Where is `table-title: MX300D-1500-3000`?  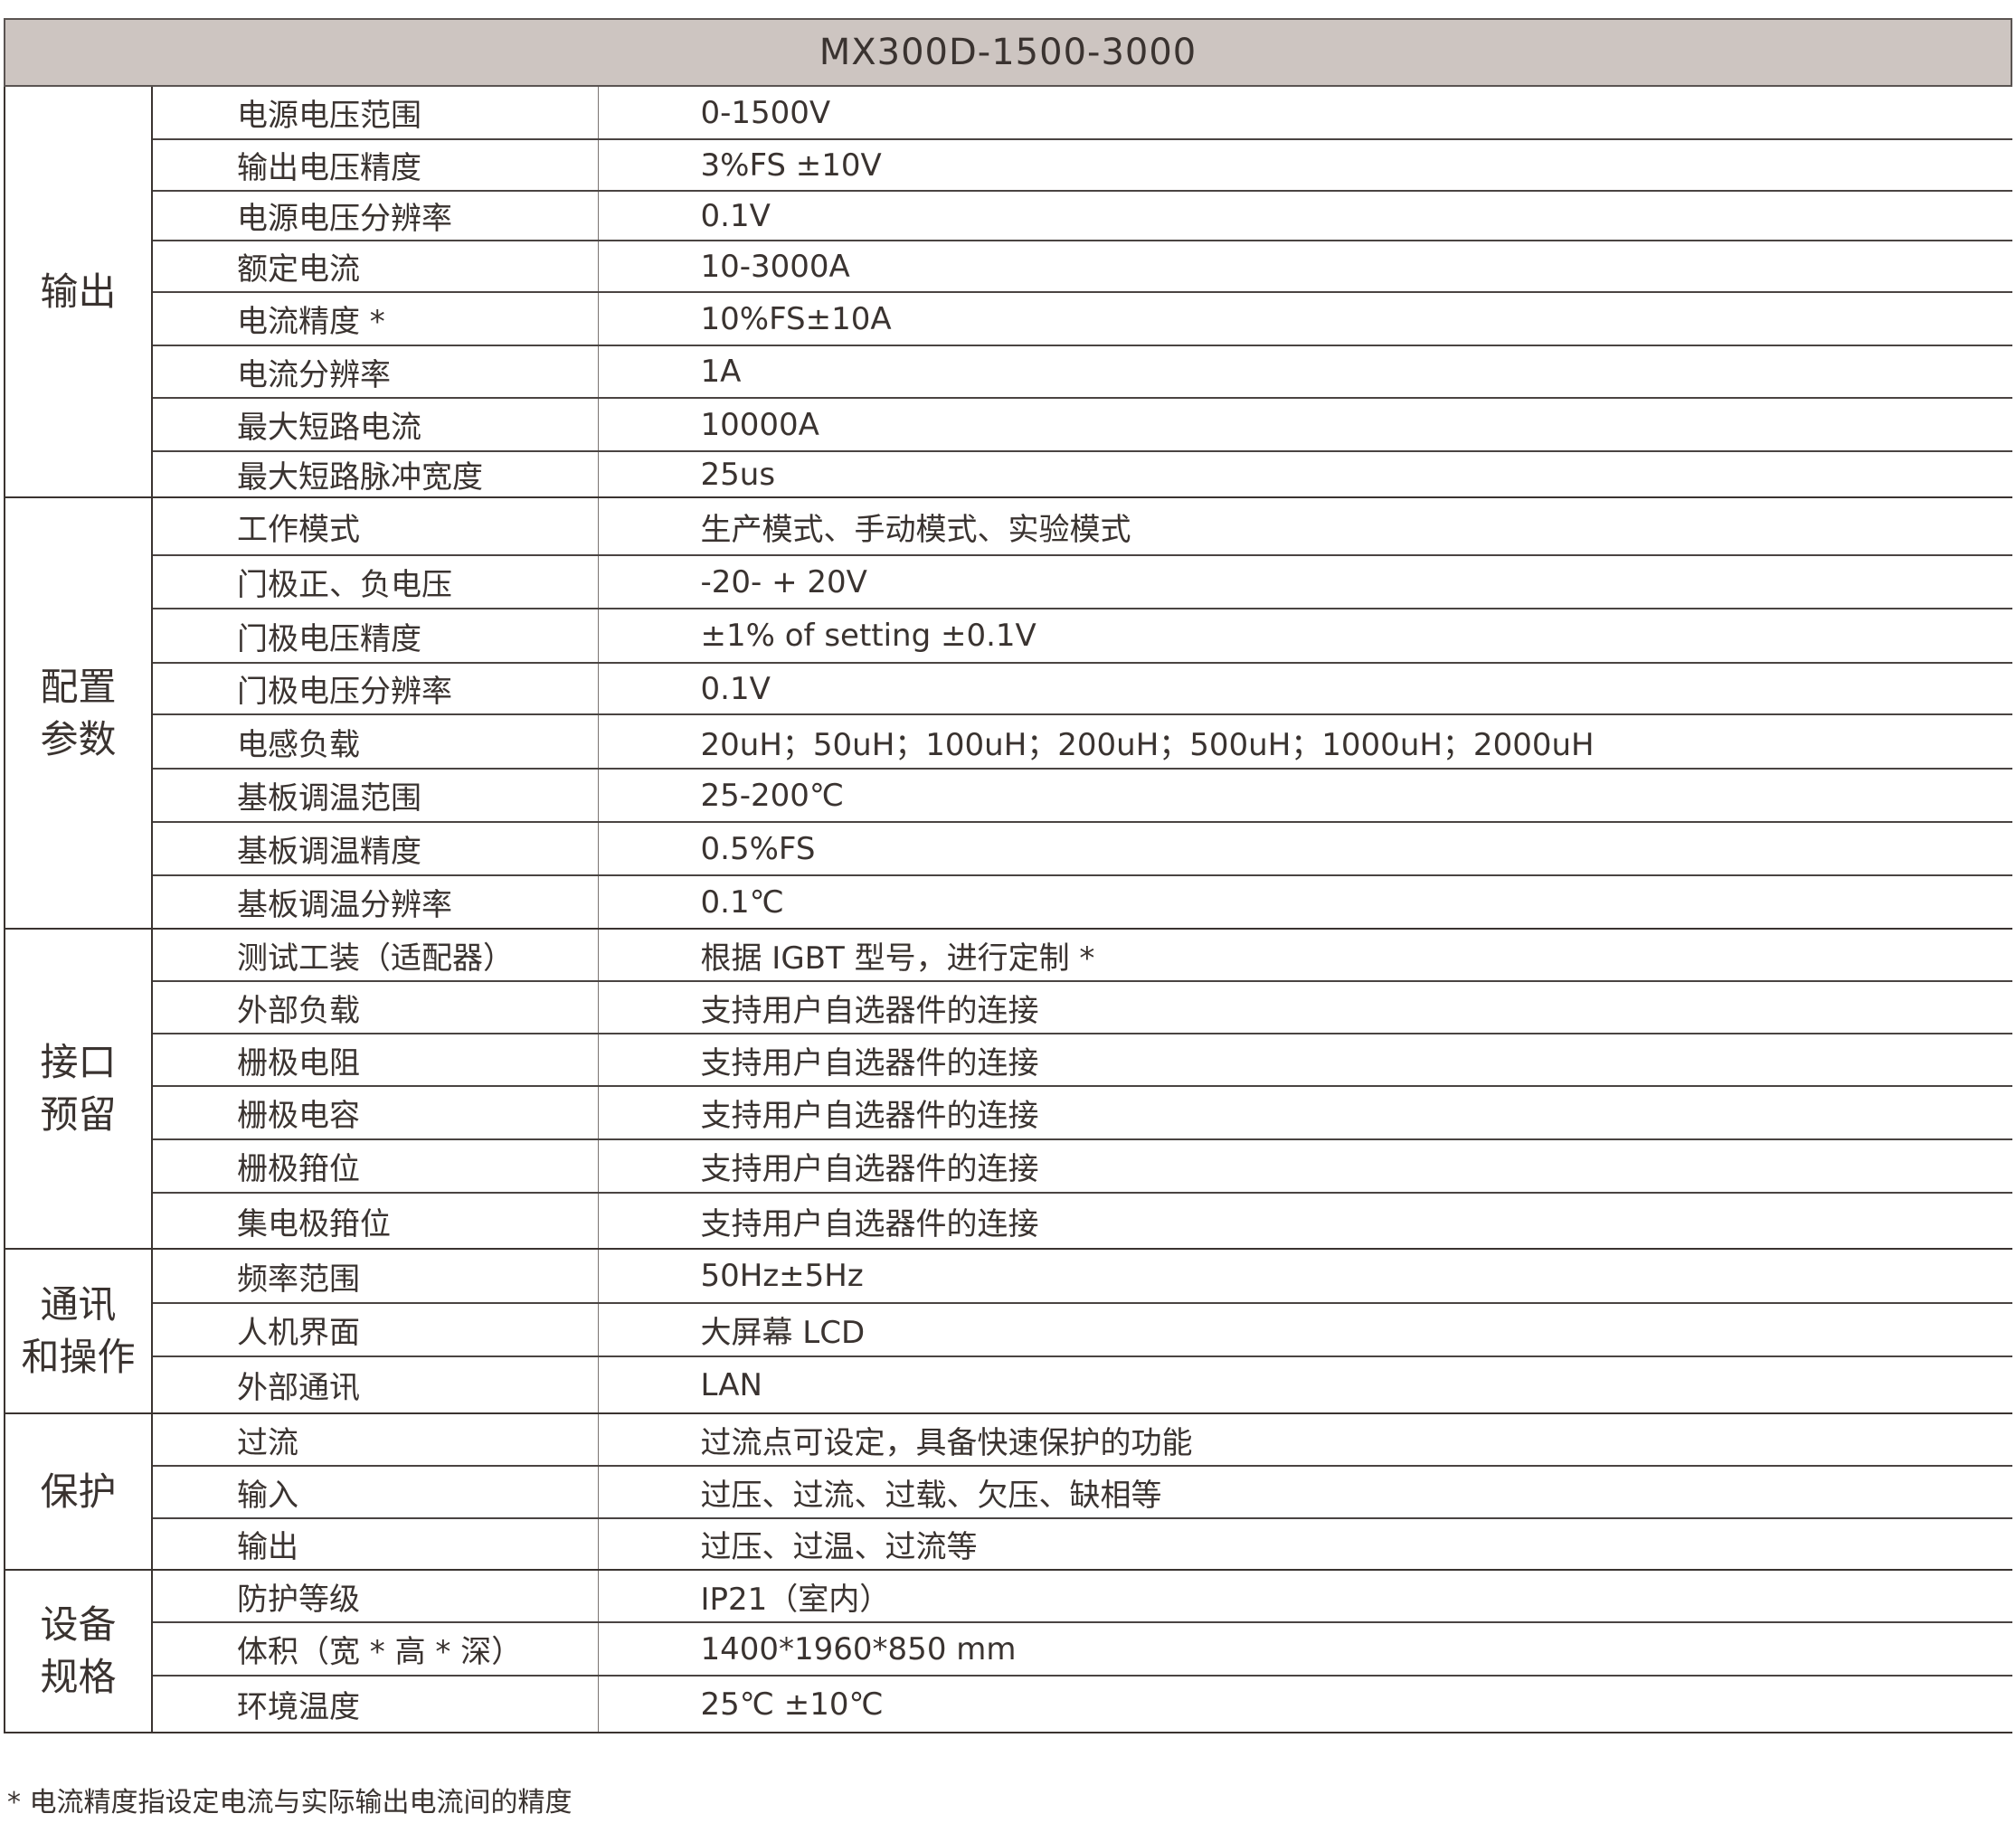
table-title: MX300D-1500-3000 is located at coordinates (1008, 53).